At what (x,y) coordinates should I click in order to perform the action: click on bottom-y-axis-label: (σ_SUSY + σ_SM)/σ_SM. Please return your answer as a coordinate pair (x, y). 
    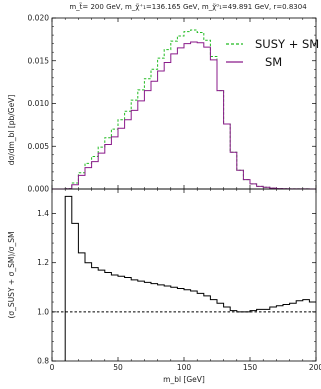
    Looking at the image, I should click on (11, 275).